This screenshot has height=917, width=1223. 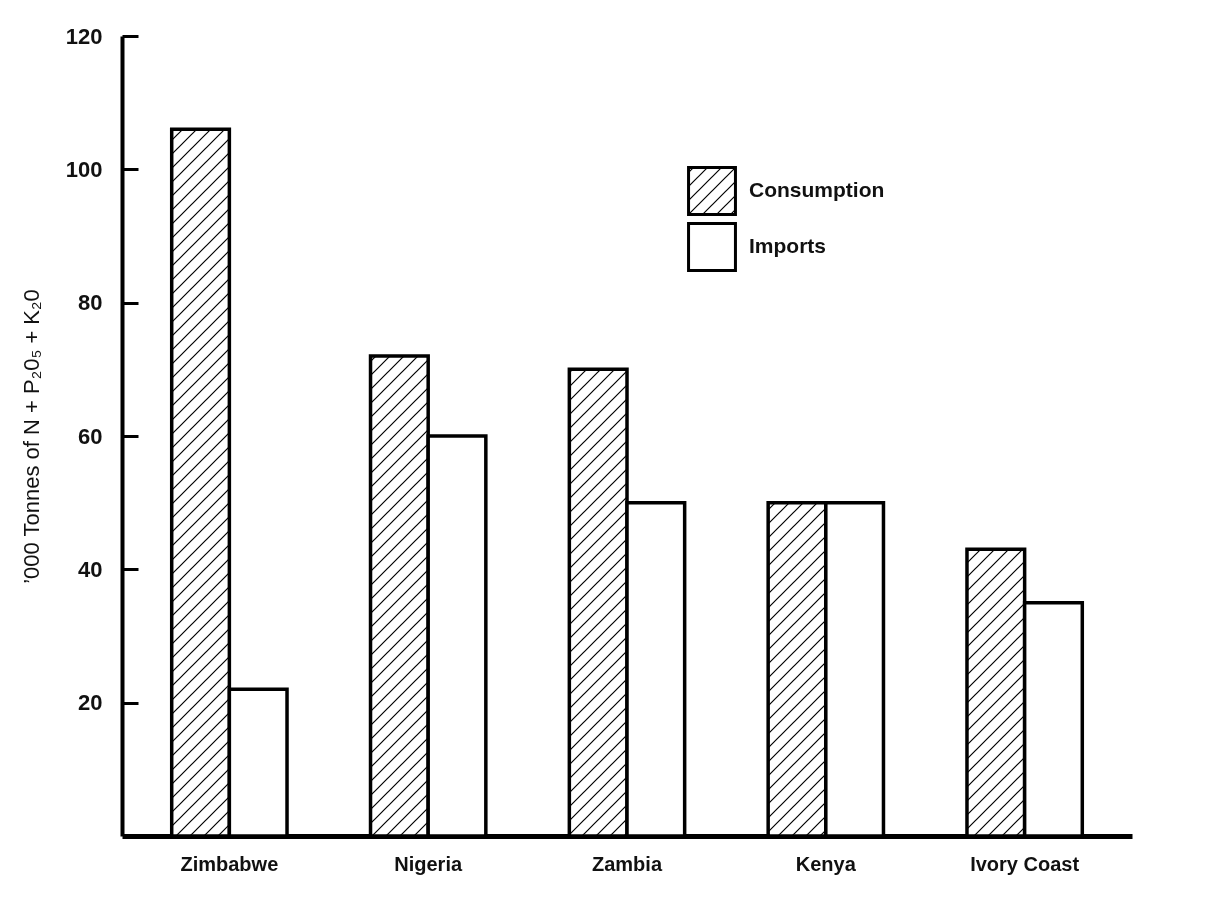 I want to click on x-tick-label: Zimbabwe, so click(x=229, y=863).